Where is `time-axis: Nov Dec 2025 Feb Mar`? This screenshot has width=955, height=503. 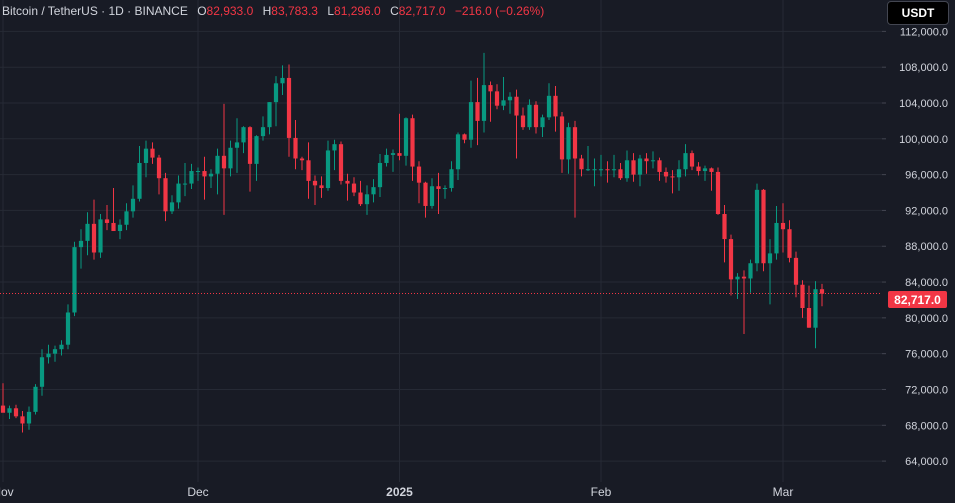 time-axis: Nov Dec 2025 Feb Mar is located at coordinates (396, 492).